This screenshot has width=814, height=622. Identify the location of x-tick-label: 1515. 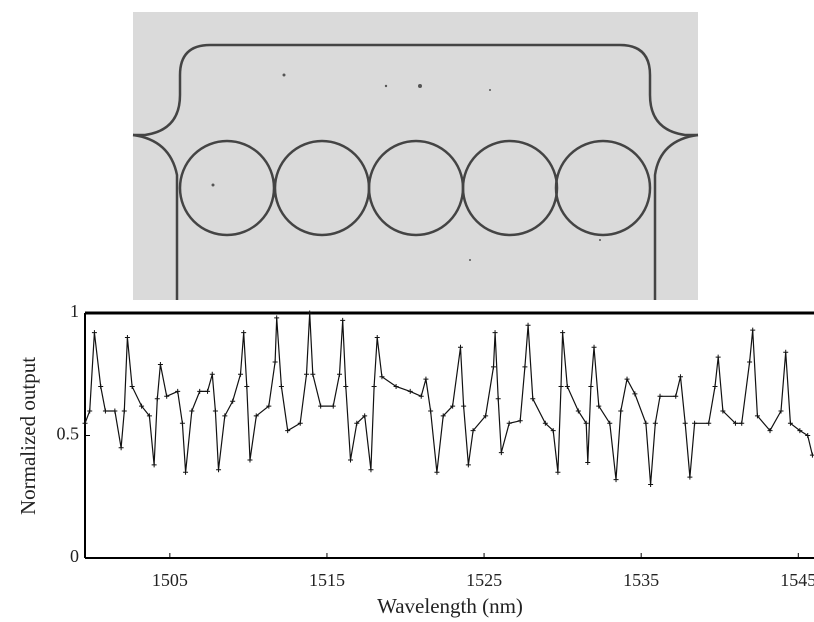
(327, 580).